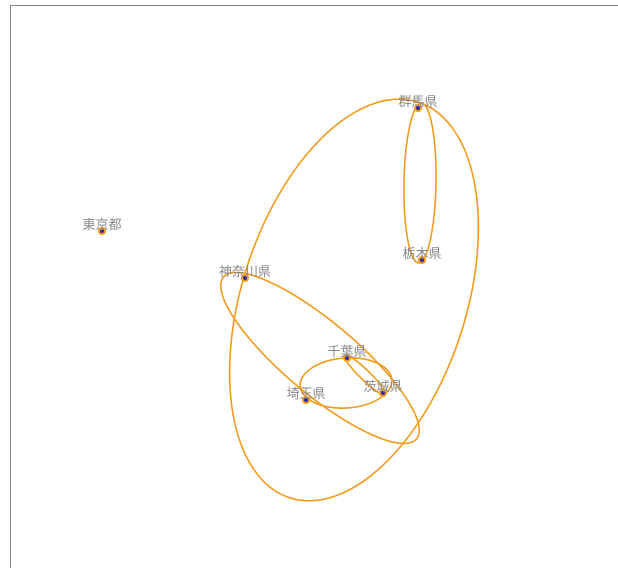 The width and height of the screenshot is (618, 568). I want to click on node-label: 千葉県, so click(346, 352).